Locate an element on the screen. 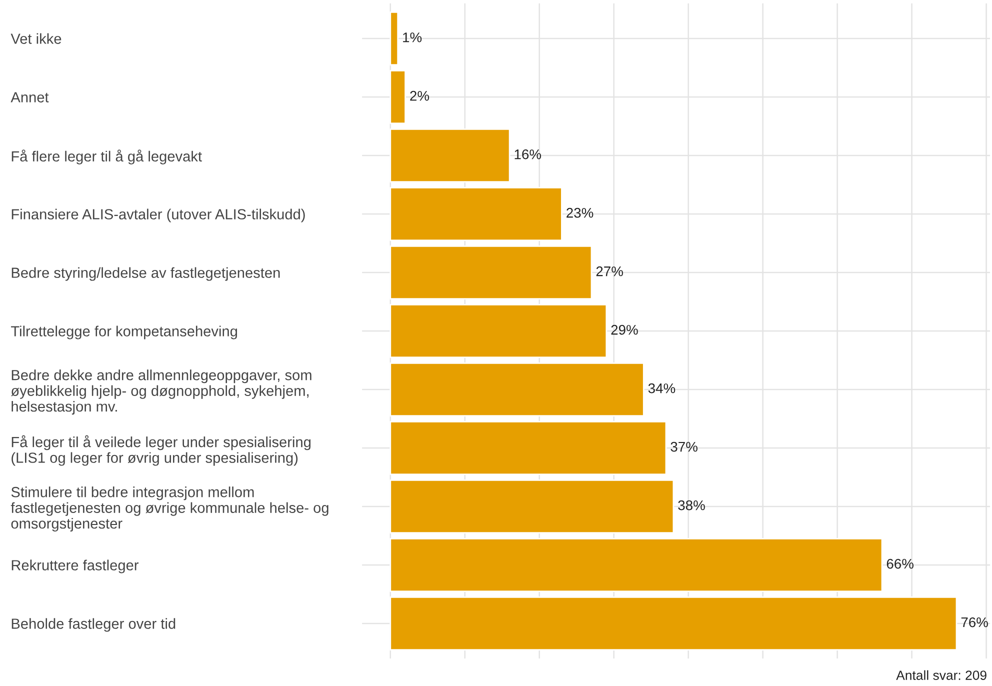  data-label: 66% is located at coordinates (900, 563).